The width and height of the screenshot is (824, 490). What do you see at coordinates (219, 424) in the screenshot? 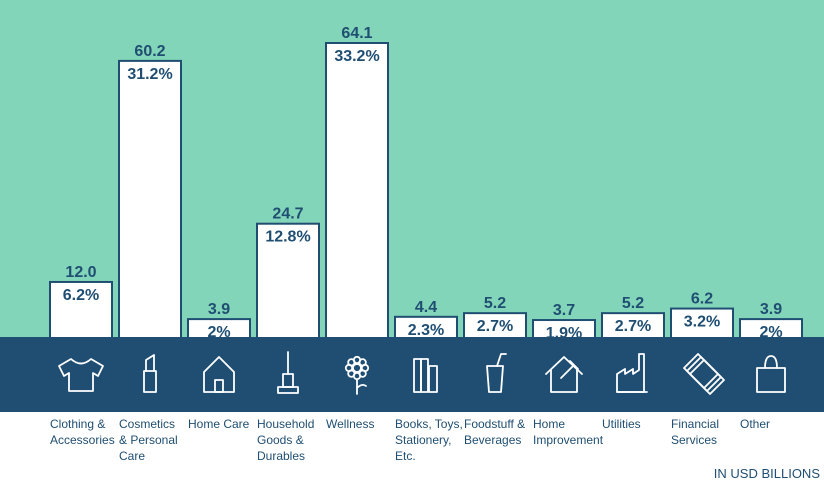
I see `category-label-2: Home Care` at bounding box center [219, 424].